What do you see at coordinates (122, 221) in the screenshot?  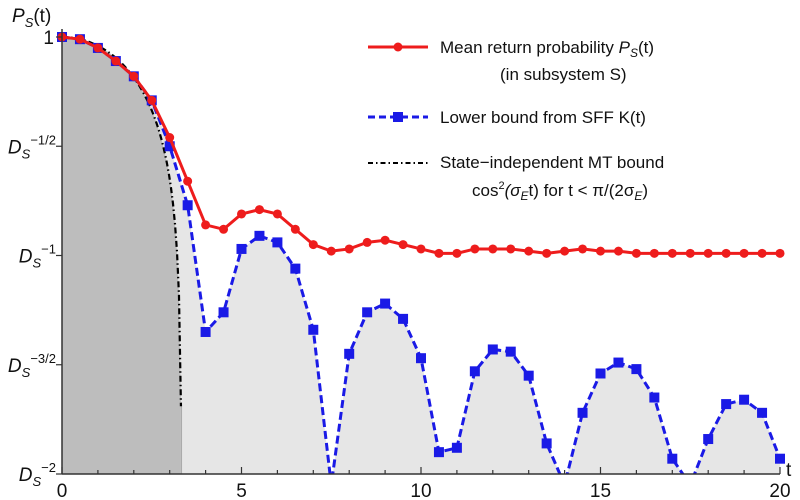 I see `mt-bound-curve` at bounding box center [122, 221].